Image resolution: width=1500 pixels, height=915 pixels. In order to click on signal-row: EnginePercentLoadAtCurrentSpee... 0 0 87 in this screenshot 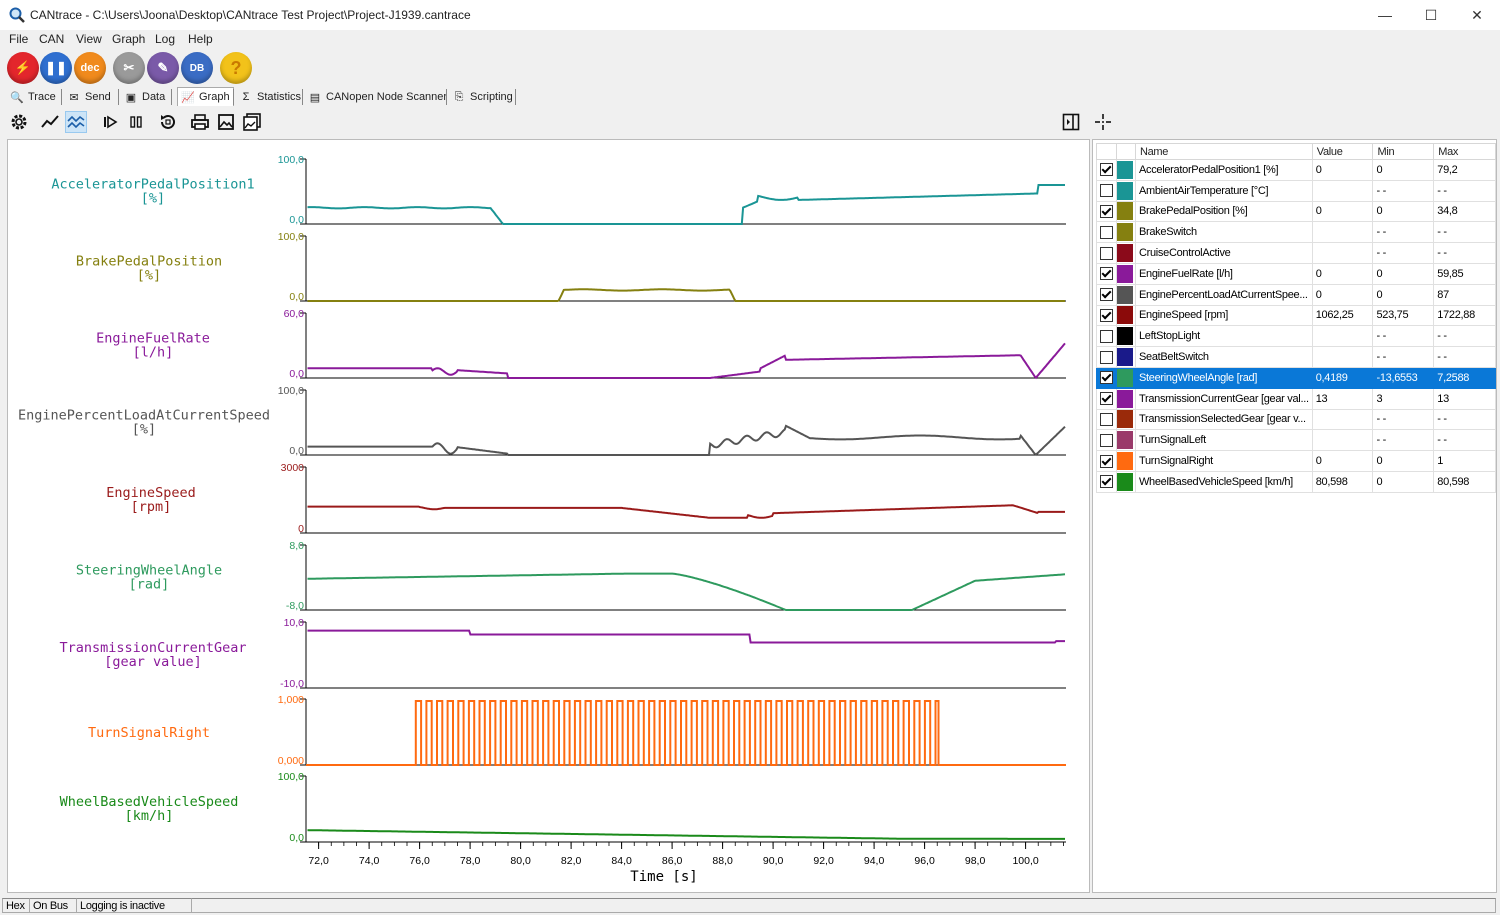, I will do `click(1296, 294)`.